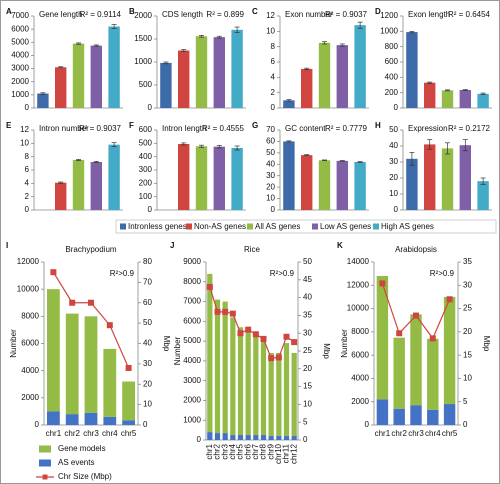 Image resolution: width=500 pixels, height=484 pixels. What do you see at coordinates (85, 476) in the screenshot?
I see `legend-label: Chr Size (Mbp)` at bounding box center [85, 476].